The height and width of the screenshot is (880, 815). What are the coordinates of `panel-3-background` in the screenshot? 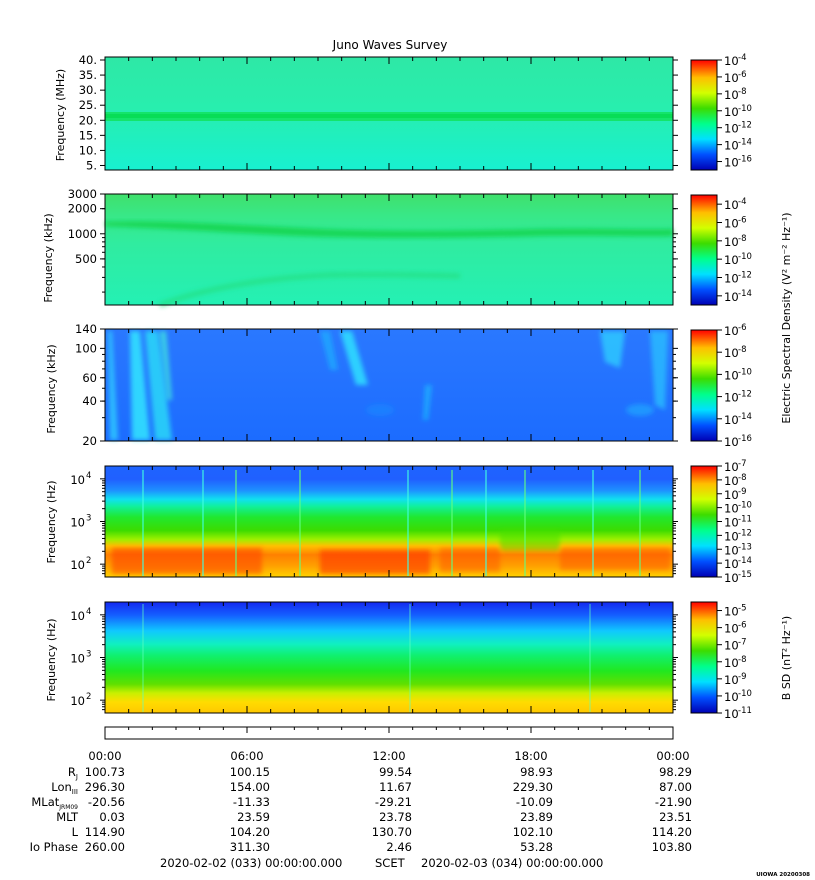 It's located at (389, 385).